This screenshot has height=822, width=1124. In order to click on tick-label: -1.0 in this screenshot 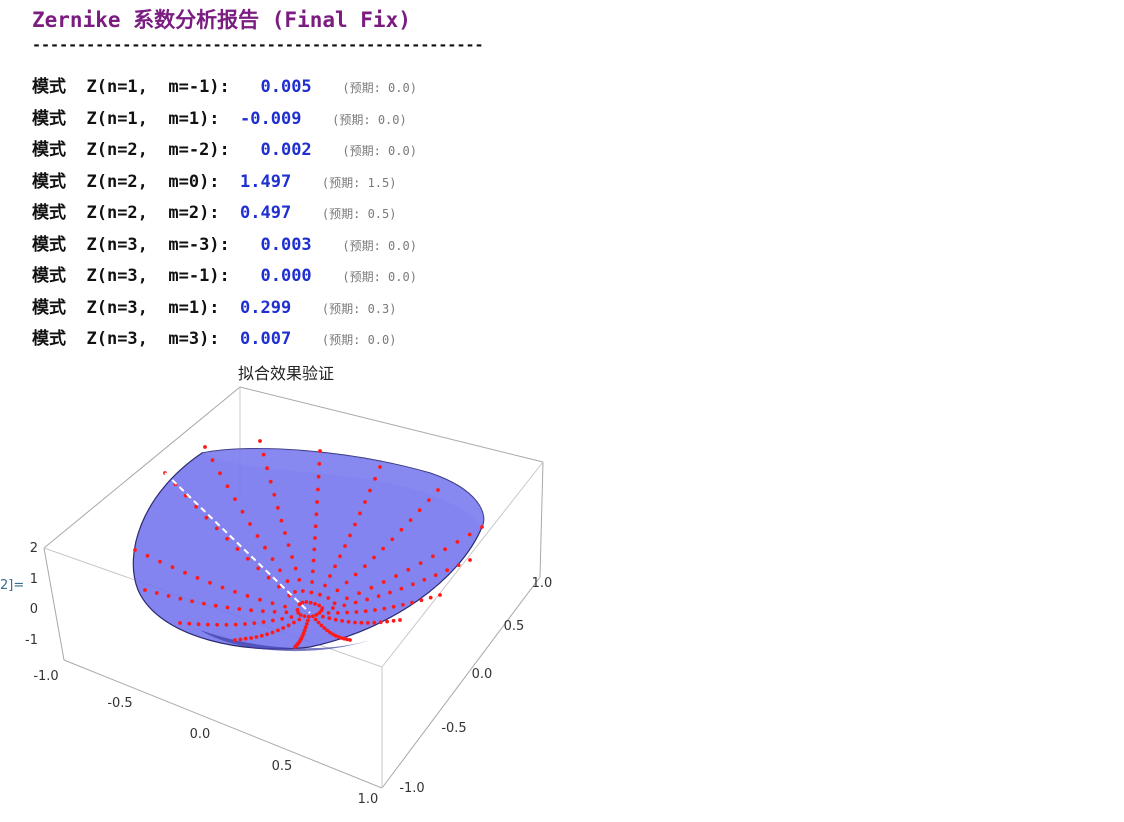, I will do `click(45, 676)`.